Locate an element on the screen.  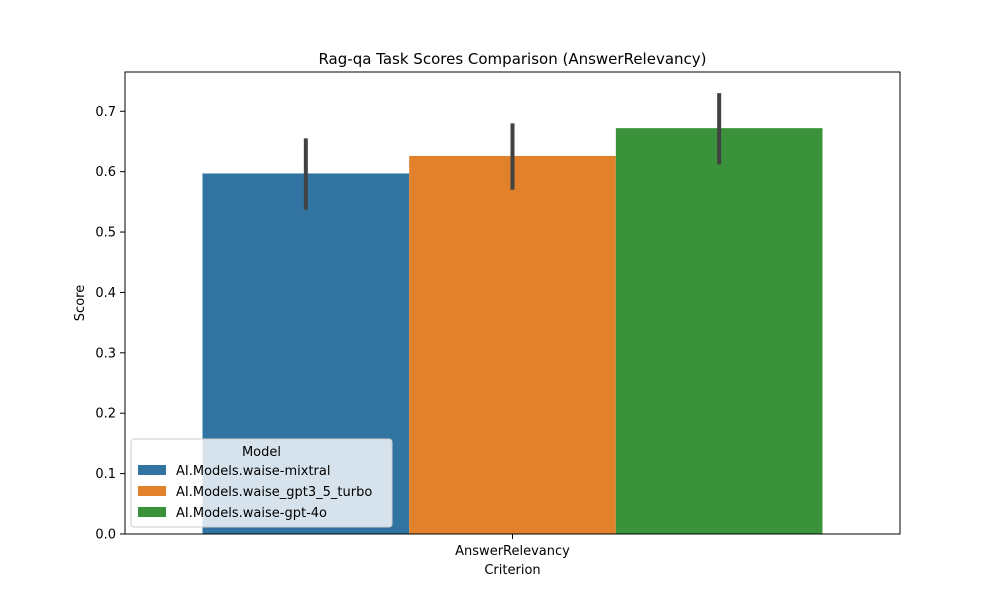
x-tick-label: AnswerRelevancy is located at coordinates (512, 551).